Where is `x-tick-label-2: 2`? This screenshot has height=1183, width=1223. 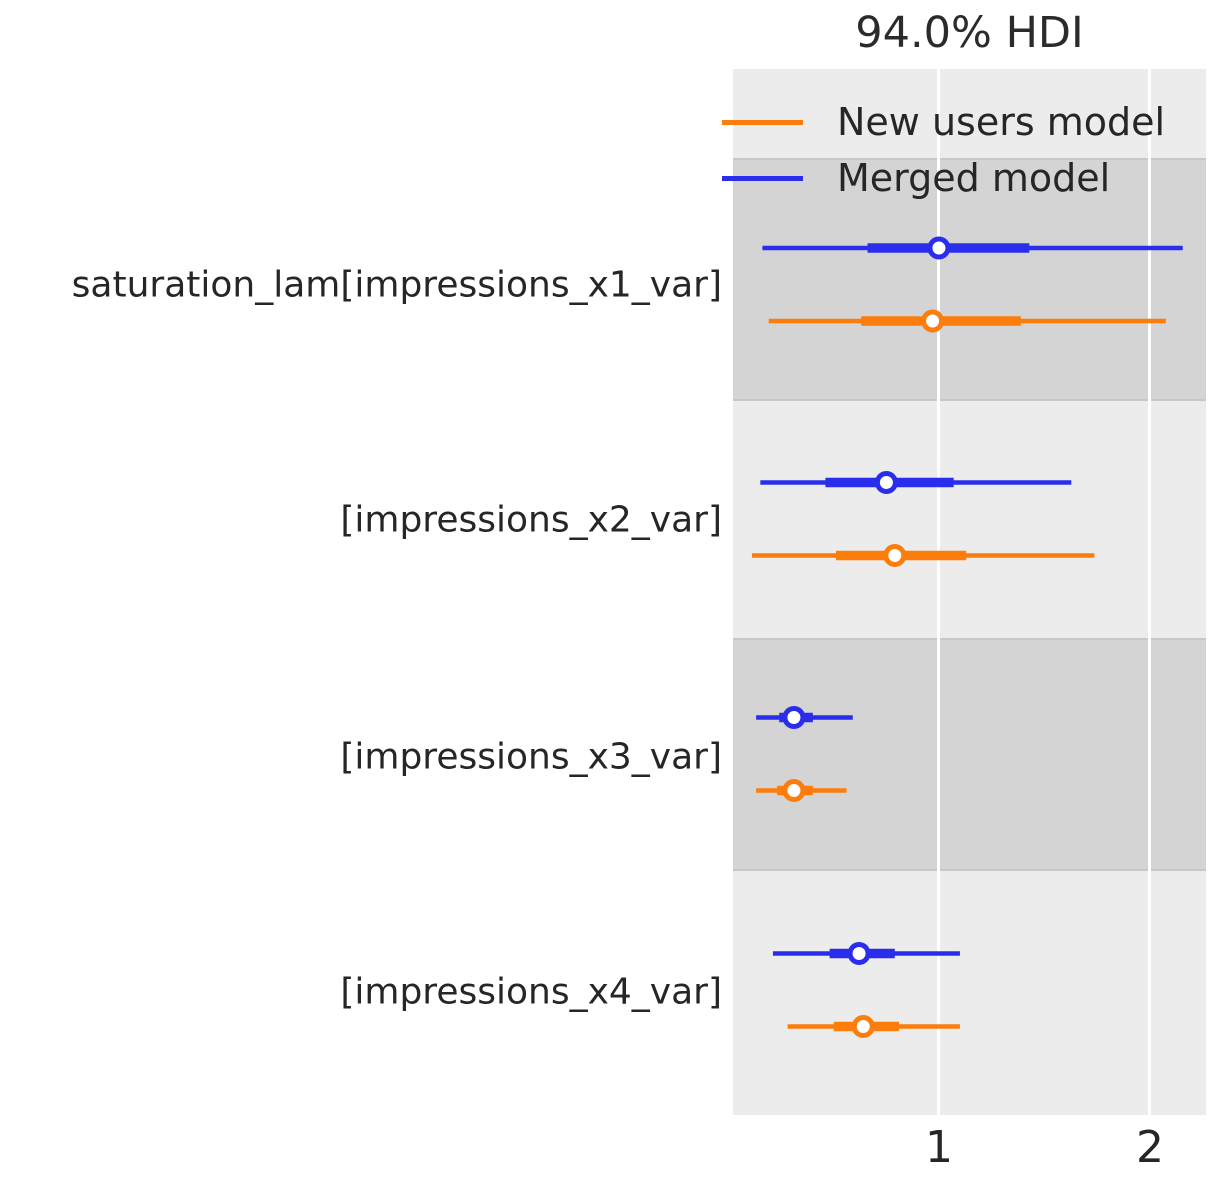
x-tick-label-2: 2 is located at coordinates (1150, 1147).